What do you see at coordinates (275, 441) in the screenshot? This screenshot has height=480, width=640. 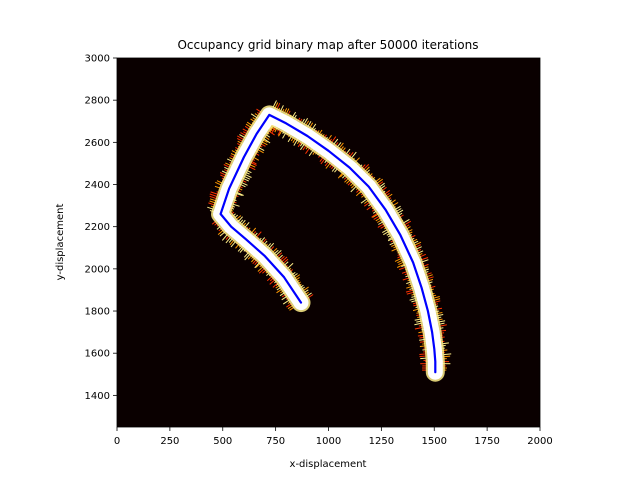 I see `x-tick-label: 750` at bounding box center [275, 441].